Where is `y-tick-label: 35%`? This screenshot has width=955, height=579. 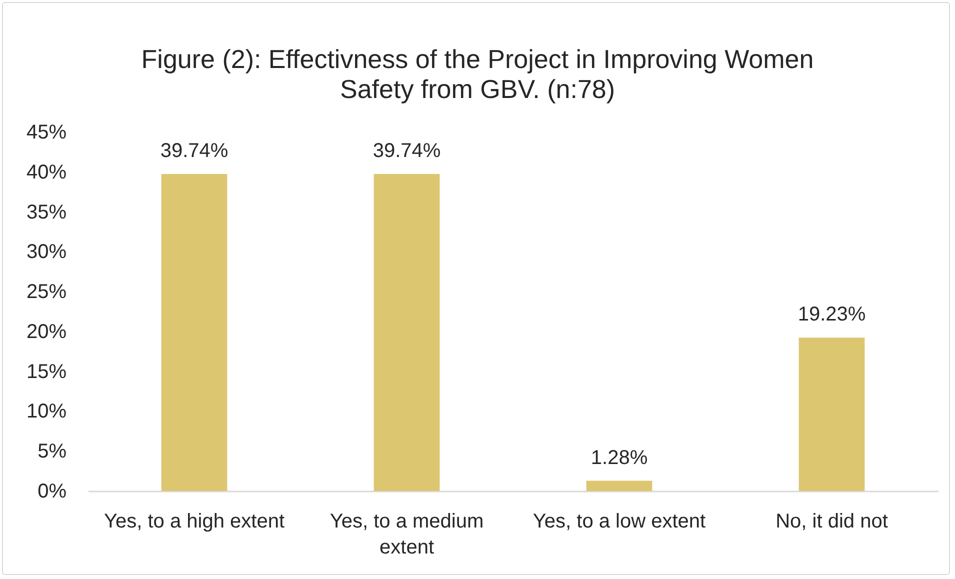
y-tick-label: 35% is located at coordinates (46, 212).